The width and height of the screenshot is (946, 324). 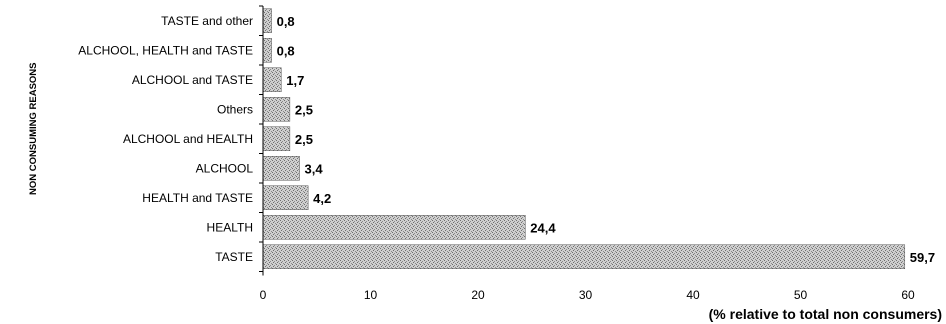 What do you see at coordinates (33, 129) in the screenshot?
I see `y-axis-title: NON CONSUMING REASONS` at bounding box center [33, 129].